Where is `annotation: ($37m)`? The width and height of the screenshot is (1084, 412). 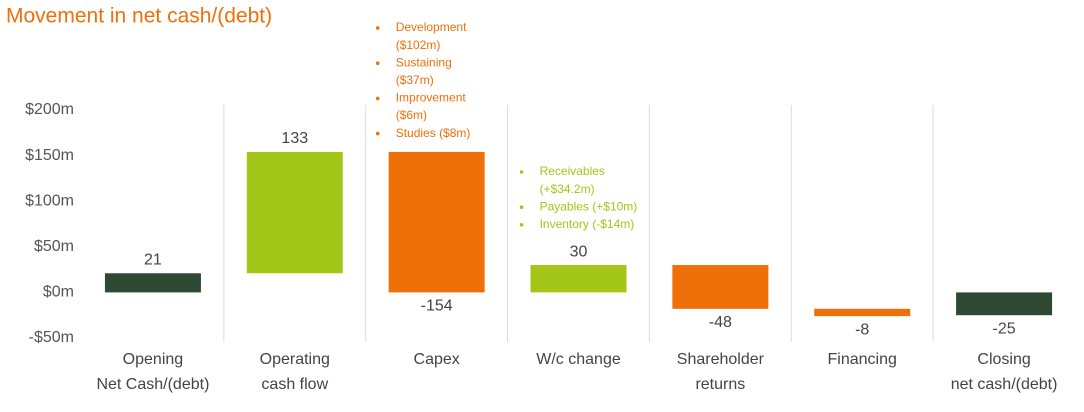 annotation: ($37m) is located at coordinates (415, 80).